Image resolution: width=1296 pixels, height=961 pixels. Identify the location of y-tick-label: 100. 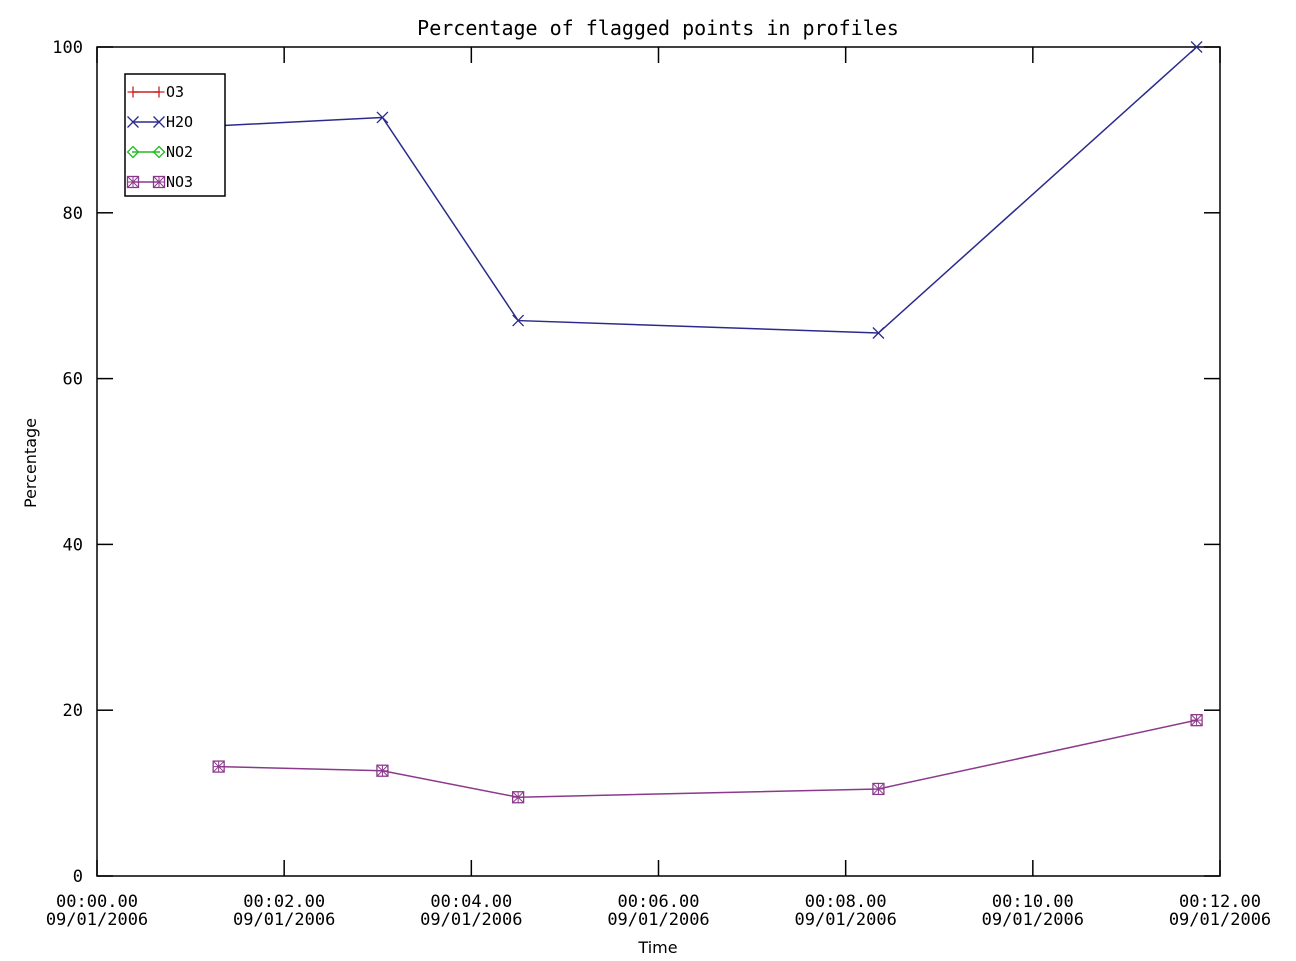
(67, 48).